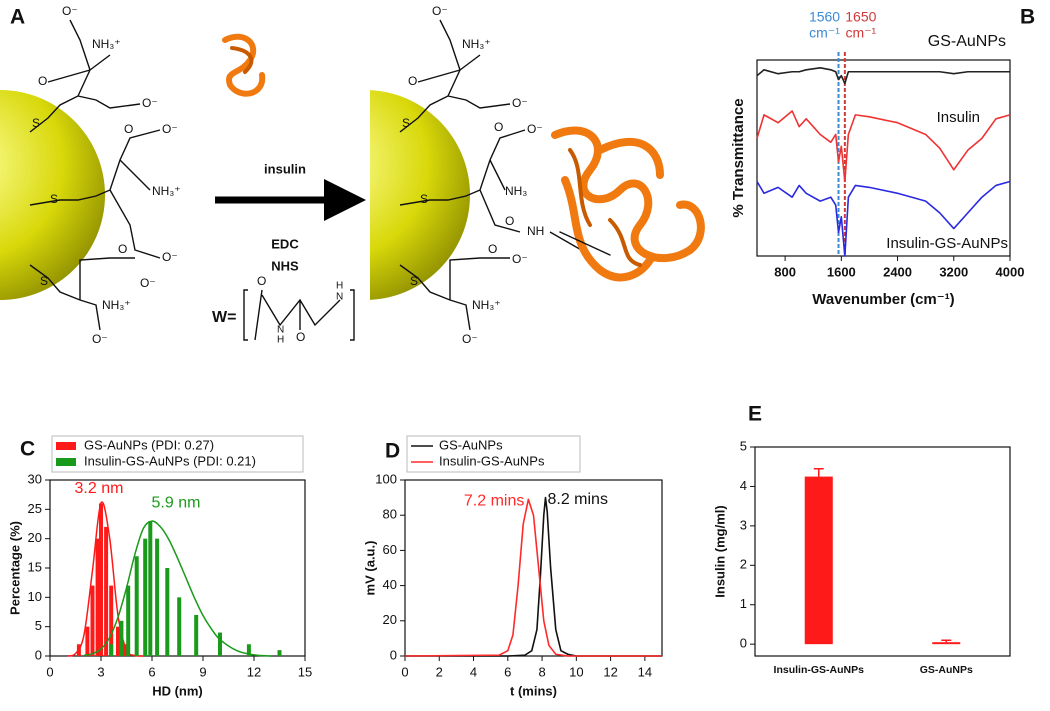  Describe the element at coordinates (471, 444) in the screenshot. I see `legend-label: GS-AuNPs` at that location.